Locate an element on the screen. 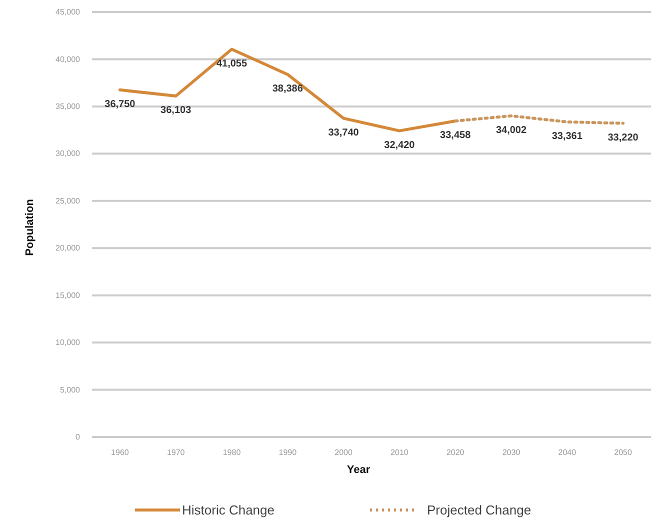 The width and height of the screenshot is (659, 521). data-label: 36,750 is located at coordinates (120, 104).